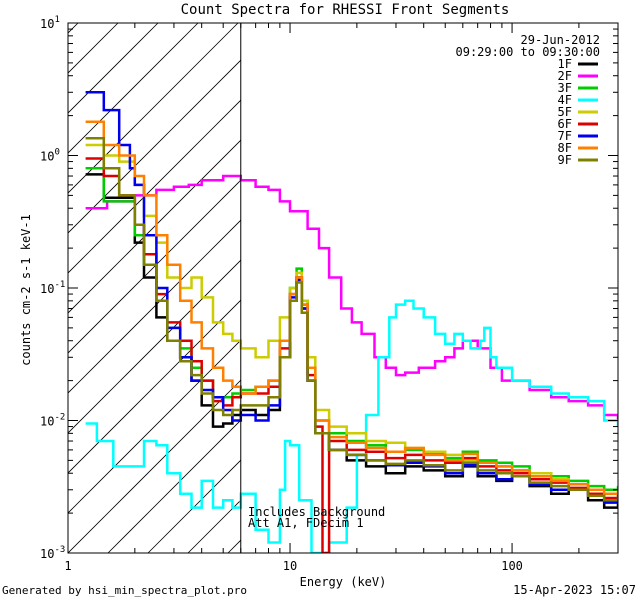  What do you see at coordinates (565, 64) in the screenshot?
I see `legend-label-1F: 1F` at bounding box center [565, 64].